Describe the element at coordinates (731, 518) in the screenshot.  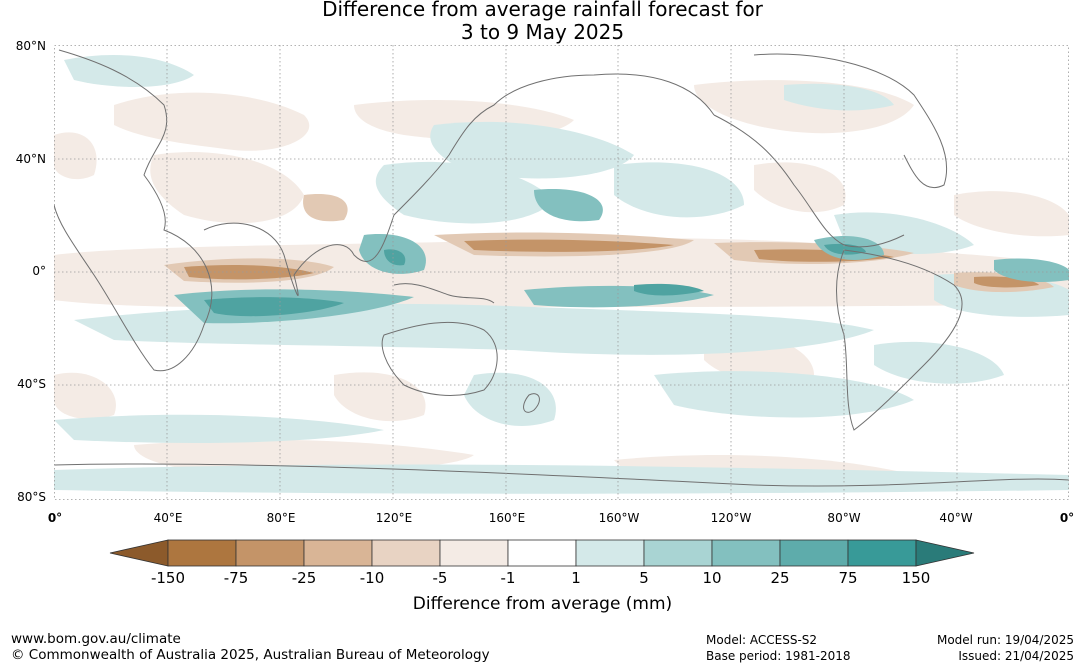
I see `lon-label-120w: 120°W` at that location.